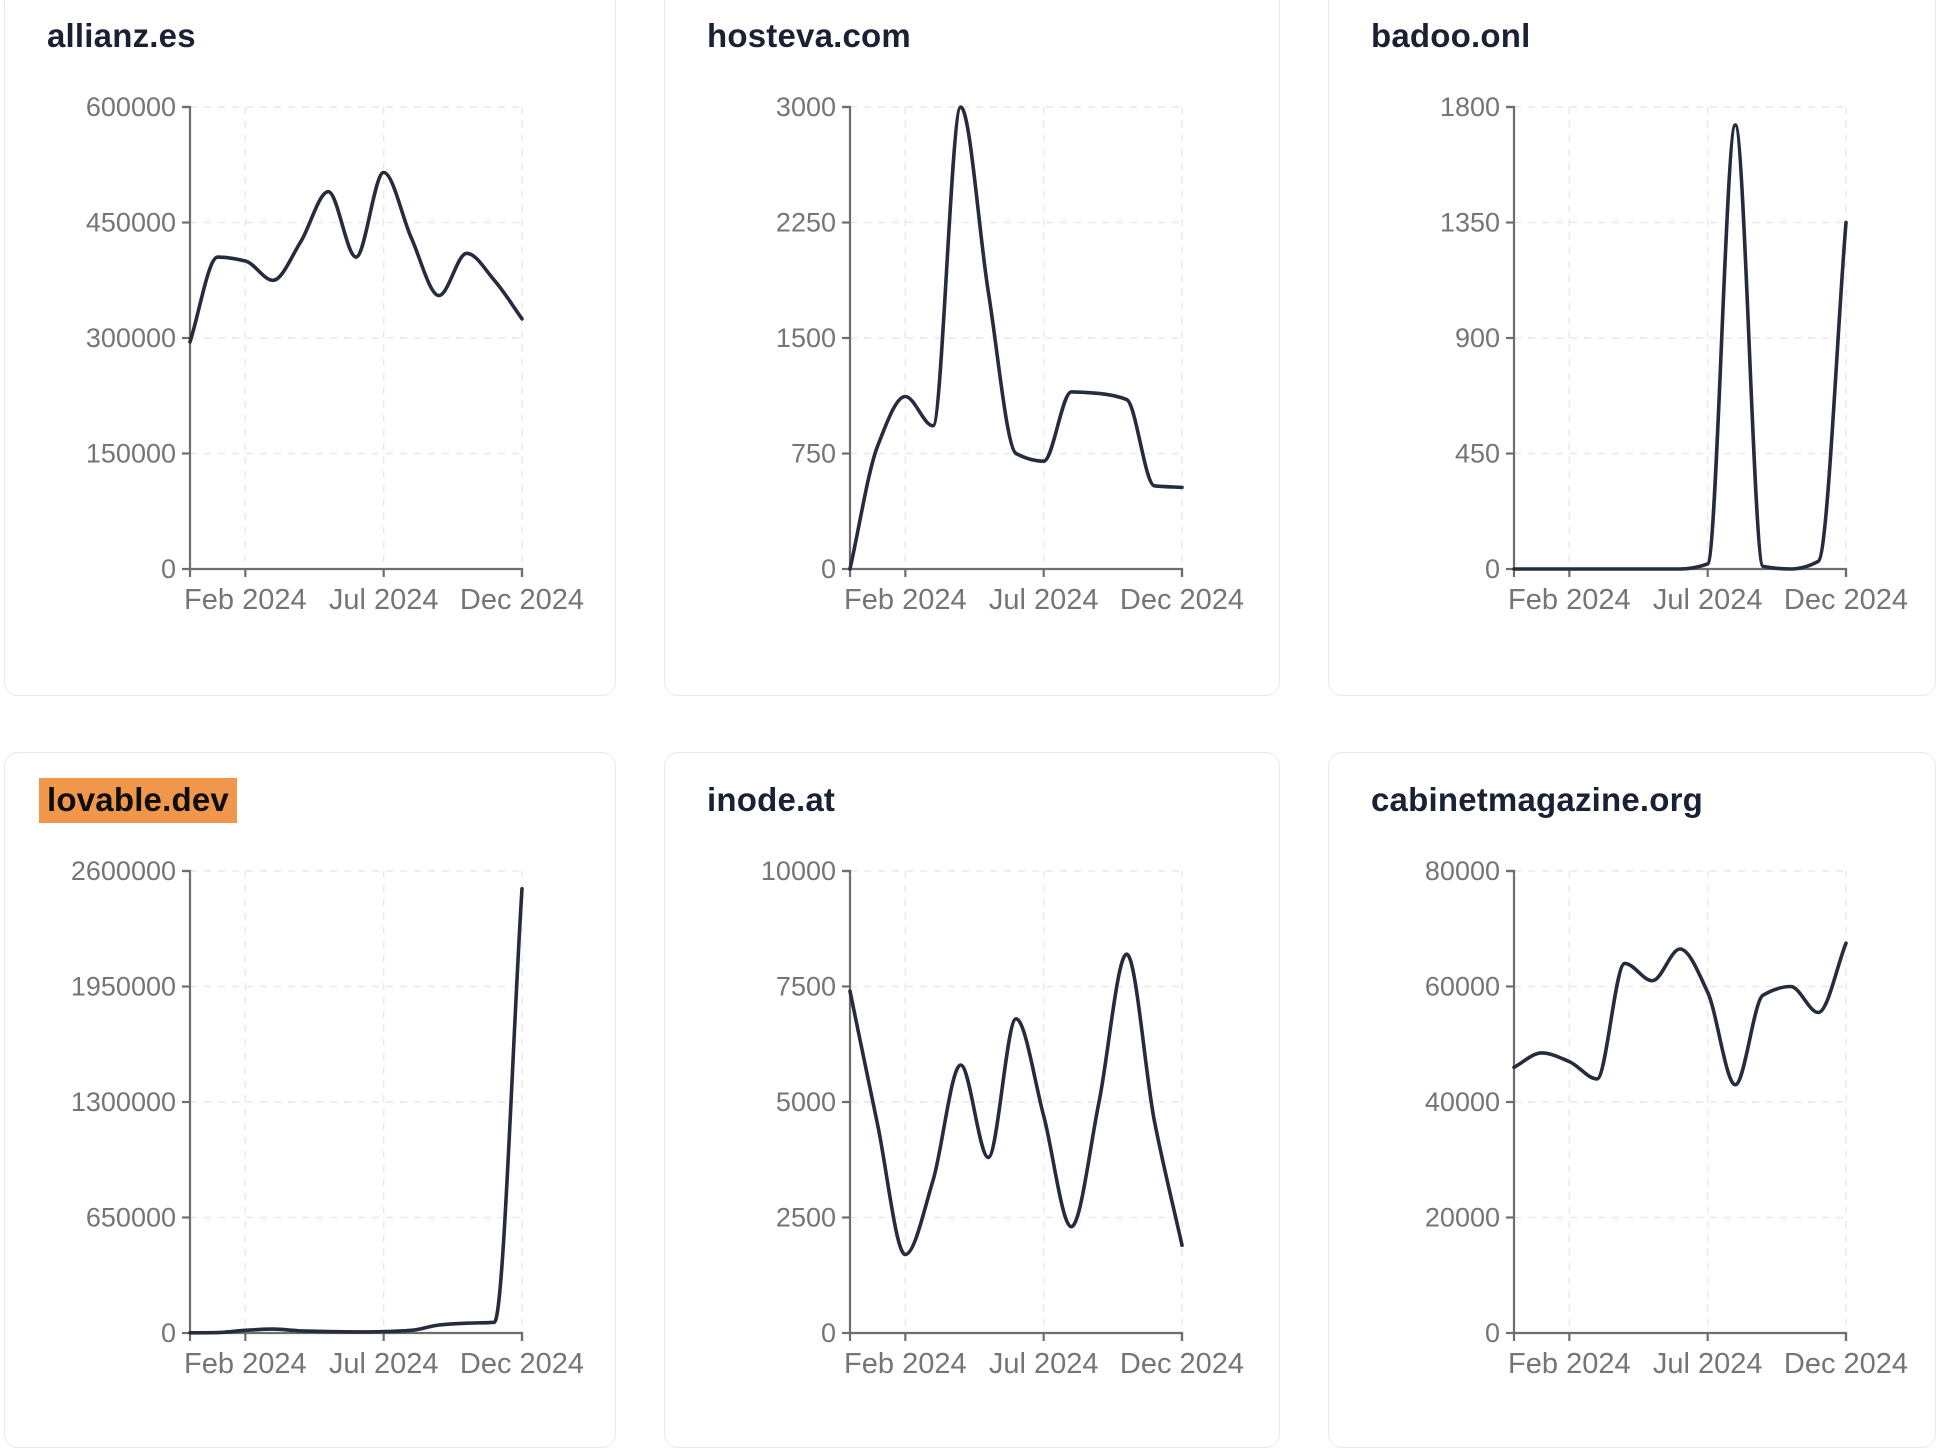 This screenshot has width=1940, height=1452. I want to click on y-tick-label: 150000, so click(131, 454).